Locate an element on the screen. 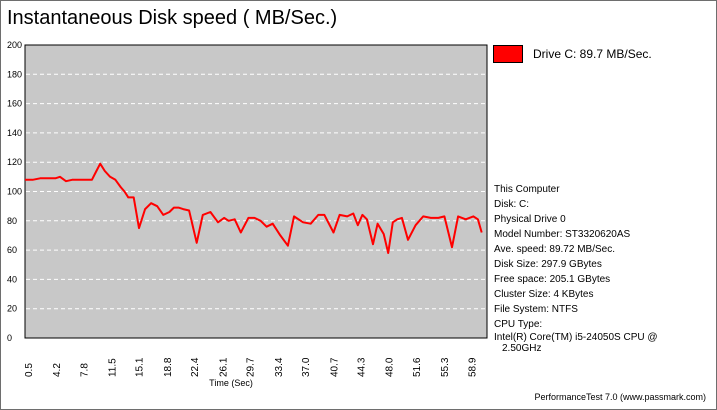  x-tick-label: 26.1 is located at coordinates (223, 367).